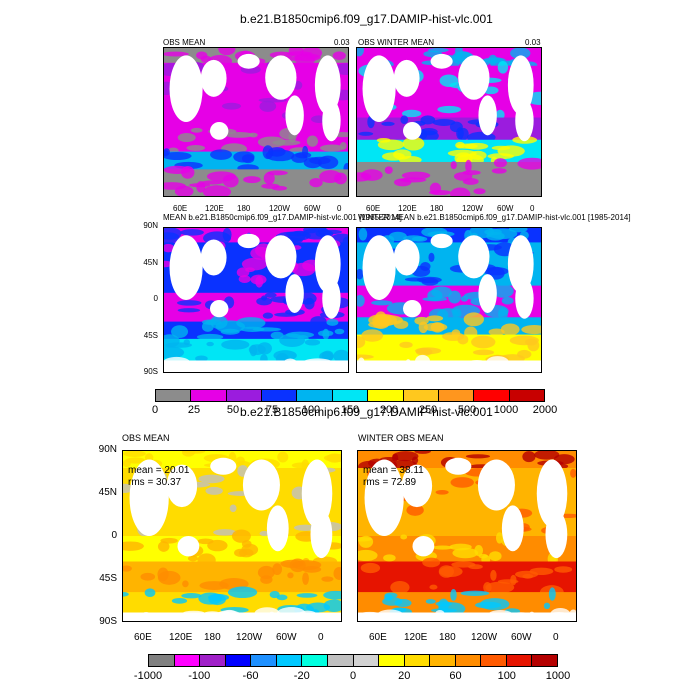  What do you see at coordinates (184, 42) in the screenshot?
I see `panel-title-obs-mean: OBS MEAN` at bounding box center [184, 42].